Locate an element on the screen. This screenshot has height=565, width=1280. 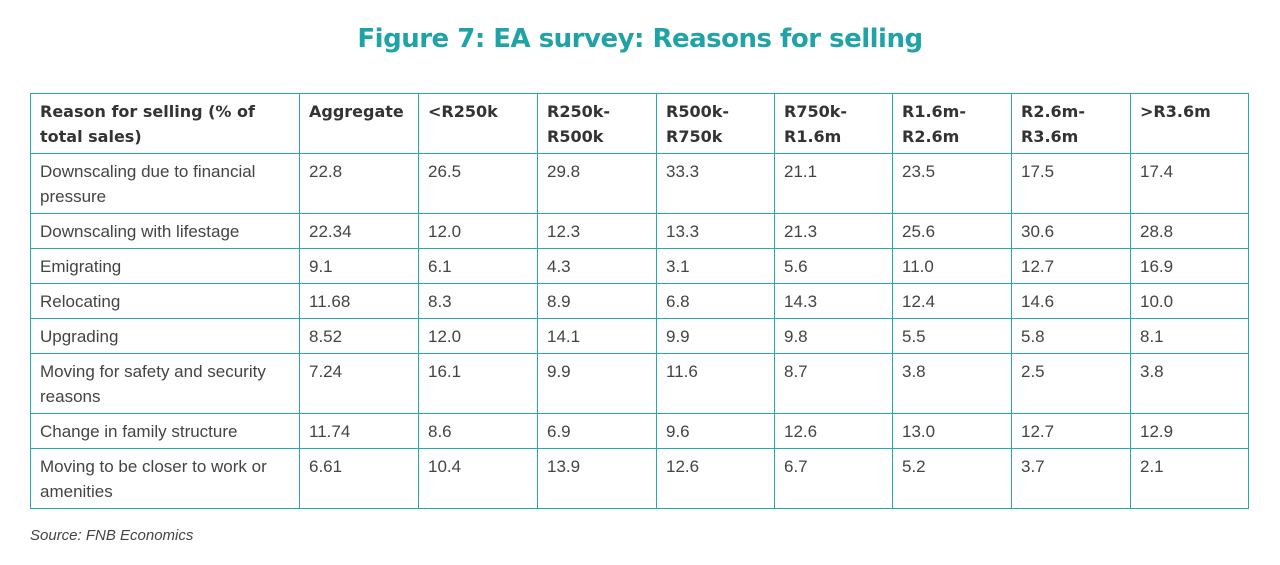
column-header: R1.6m- R2.6m is located at coordinates (952, 123).